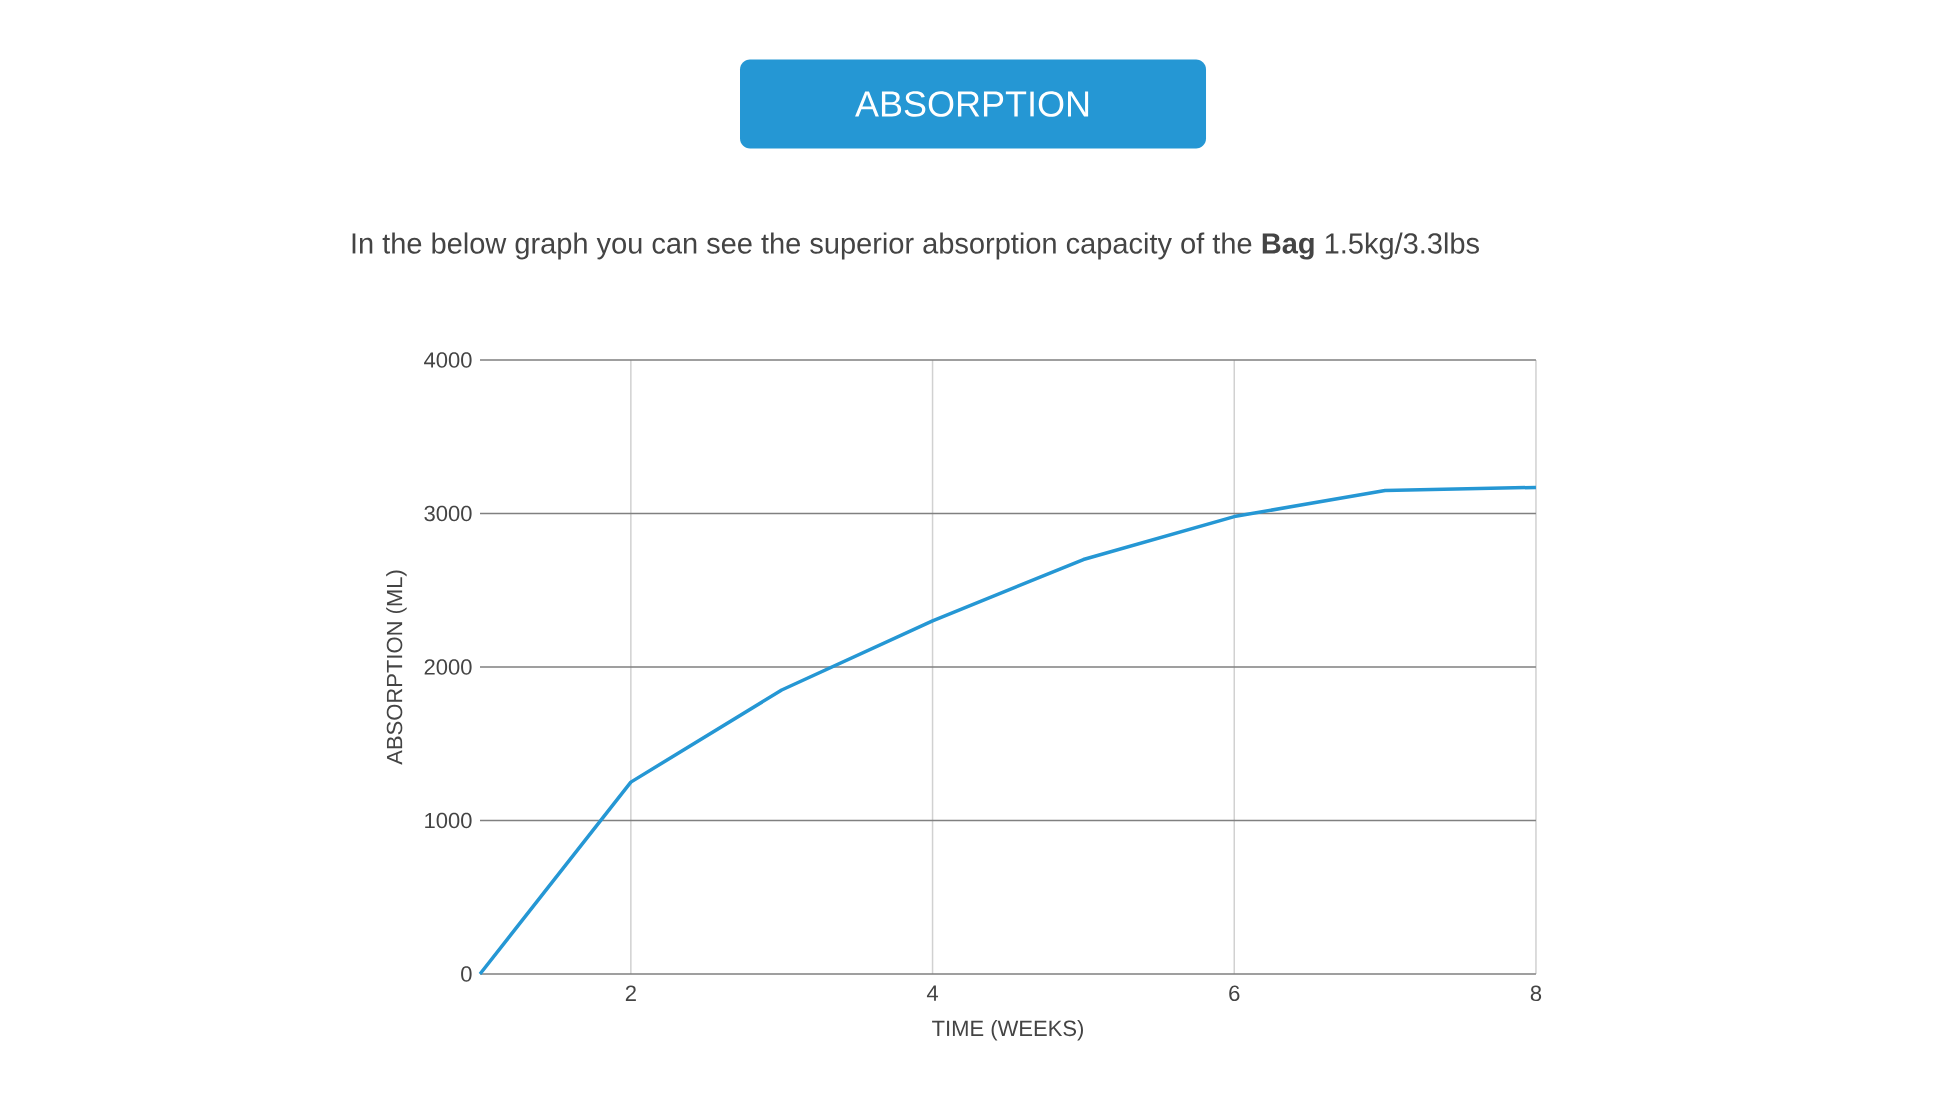 Image resolution: width=1946 pixels, height=1106 pixels. I want to click on chart-subtitle: In the below graph you can see the superior absorption capacity of the Bag 1.5kg/3.3lbs, so click(915, 246).